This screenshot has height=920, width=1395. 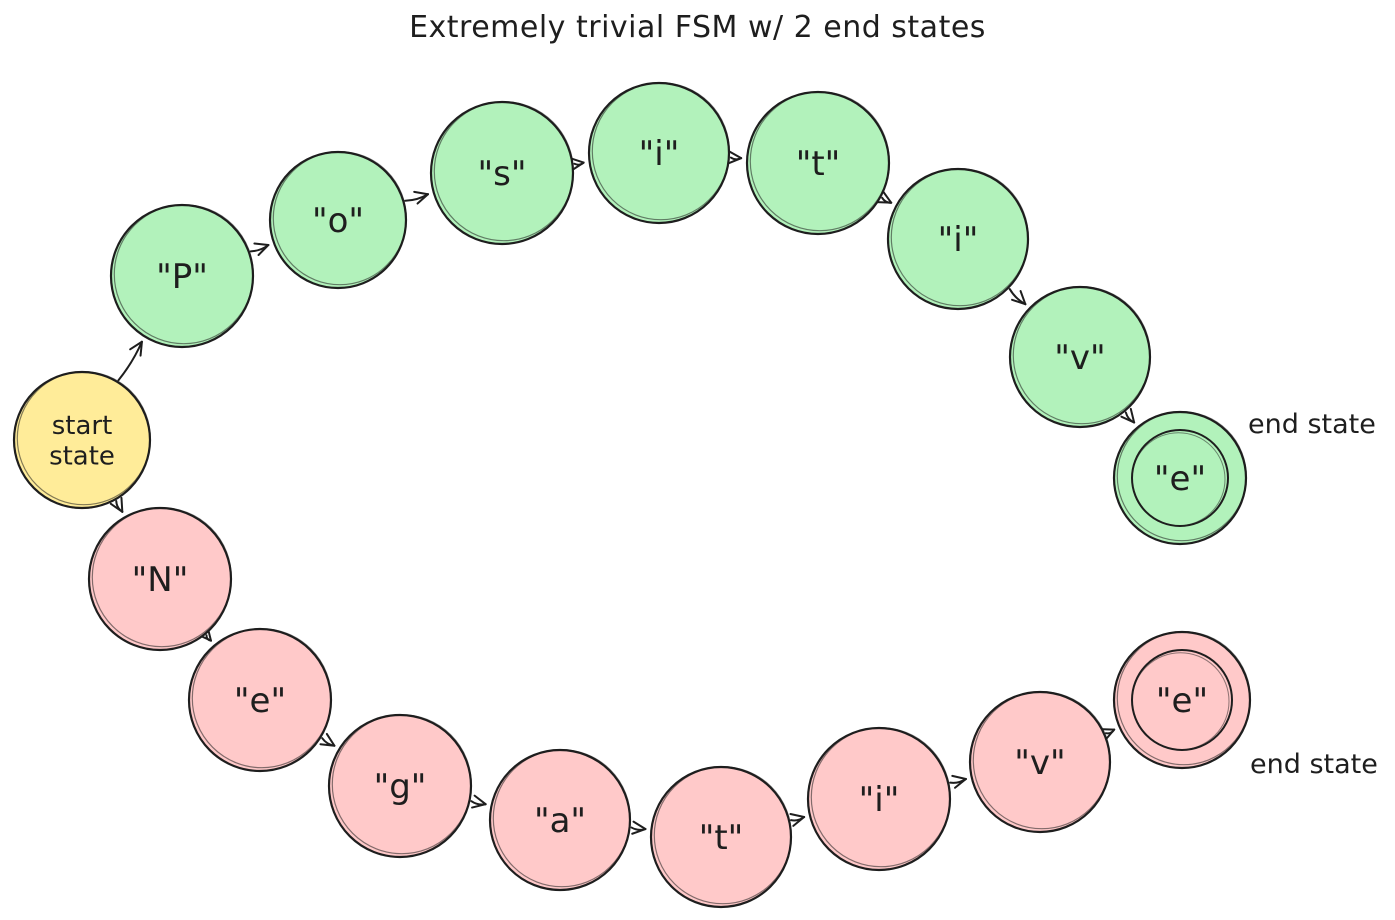 I want to click on end-state-negative-label: end state, so click(x=1314, y=764).